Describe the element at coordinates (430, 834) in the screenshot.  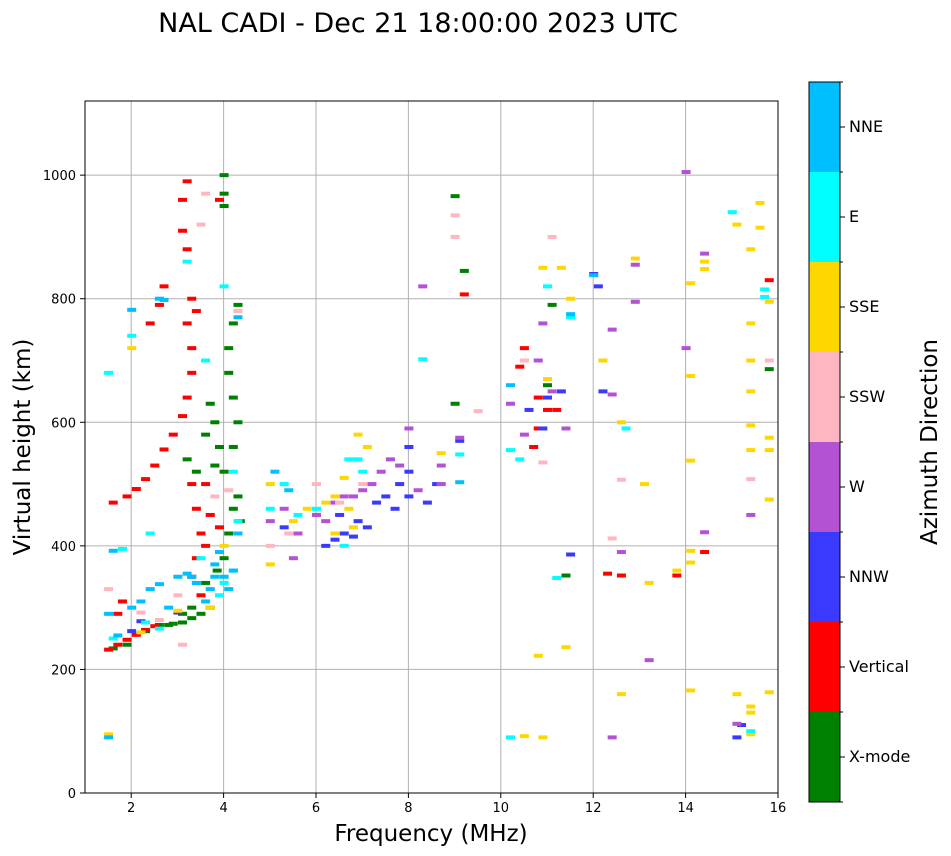
I see `x-axis-label: Frequency (MHz)` at that location.